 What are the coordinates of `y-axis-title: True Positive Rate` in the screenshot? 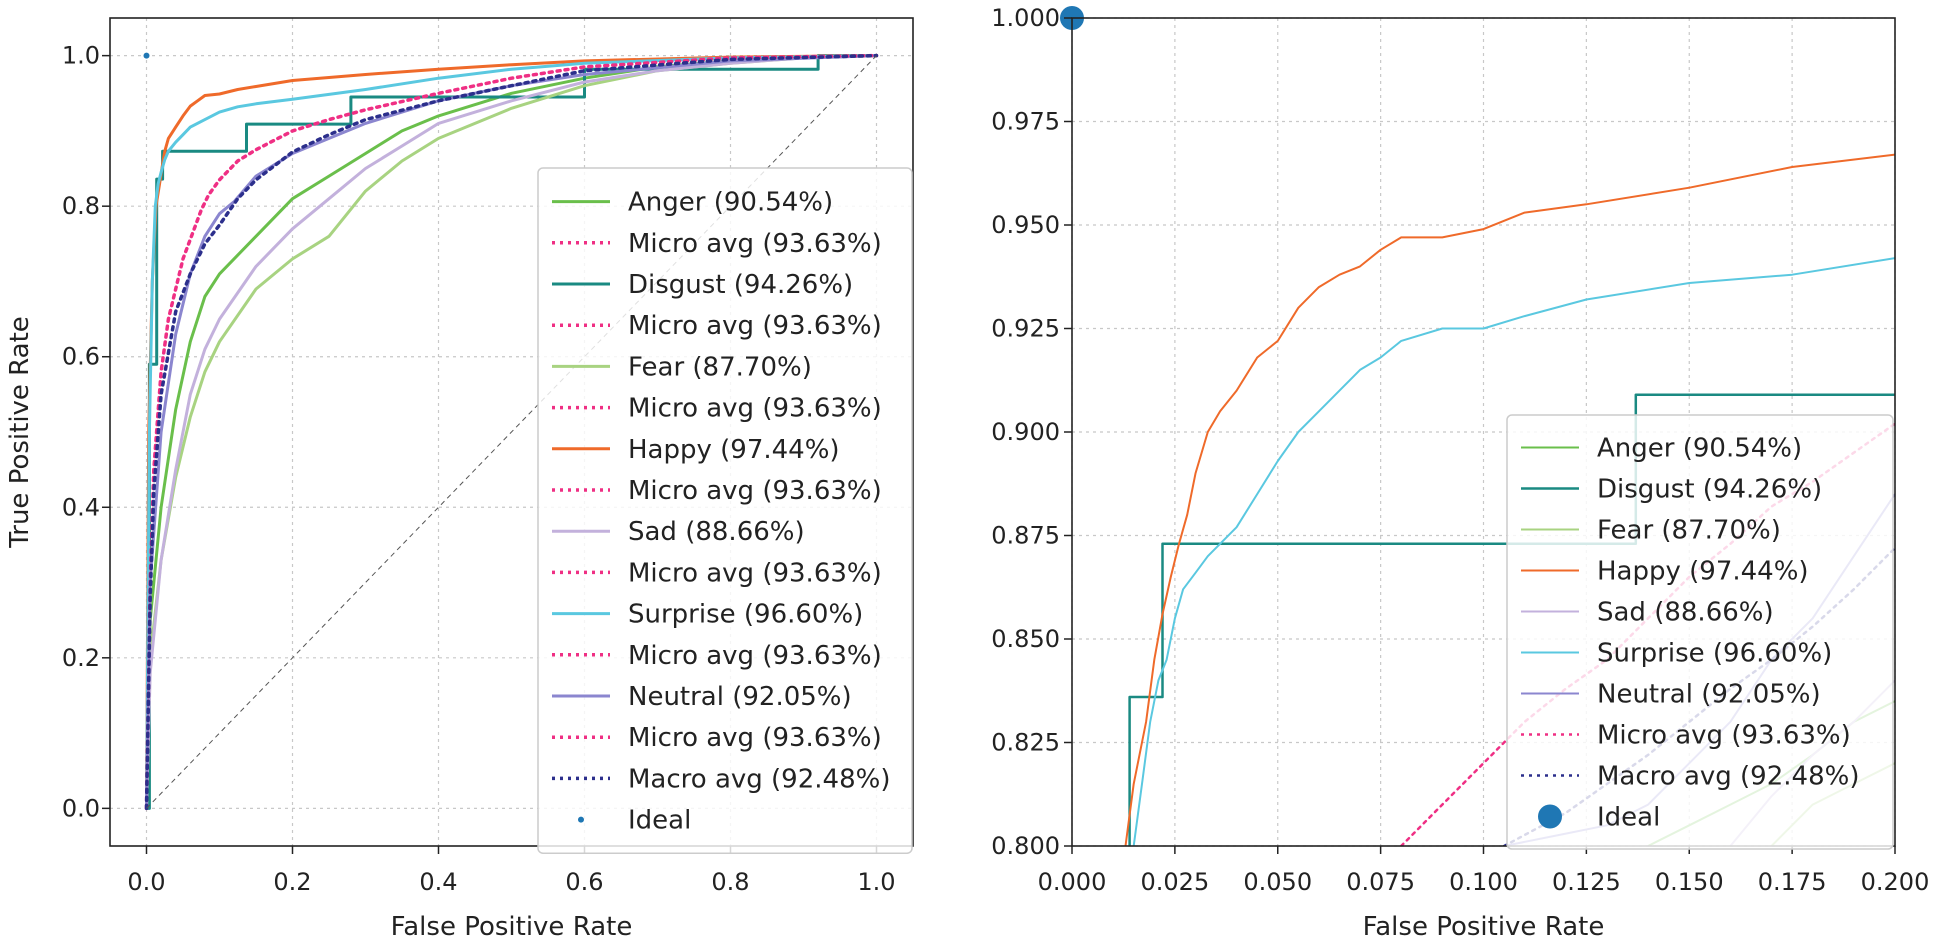 It's located at (20, 432).